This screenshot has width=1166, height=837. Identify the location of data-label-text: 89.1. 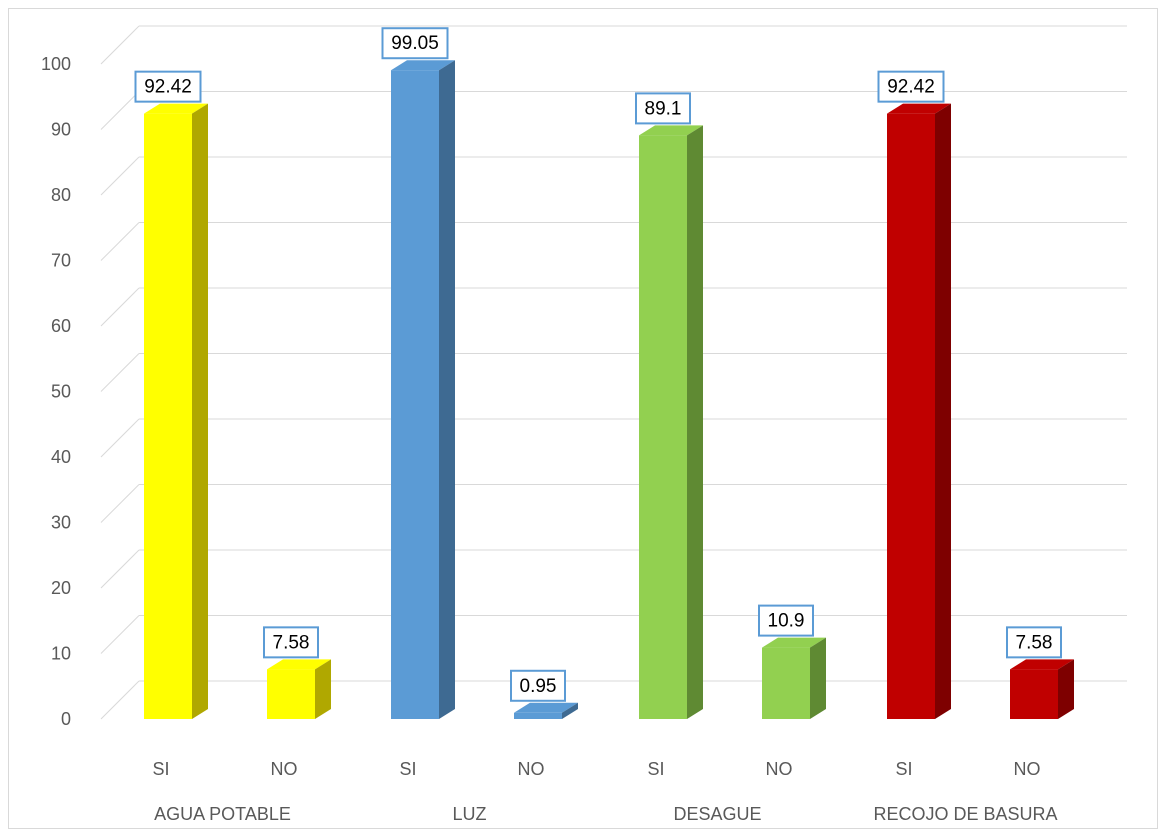
(663, 108).